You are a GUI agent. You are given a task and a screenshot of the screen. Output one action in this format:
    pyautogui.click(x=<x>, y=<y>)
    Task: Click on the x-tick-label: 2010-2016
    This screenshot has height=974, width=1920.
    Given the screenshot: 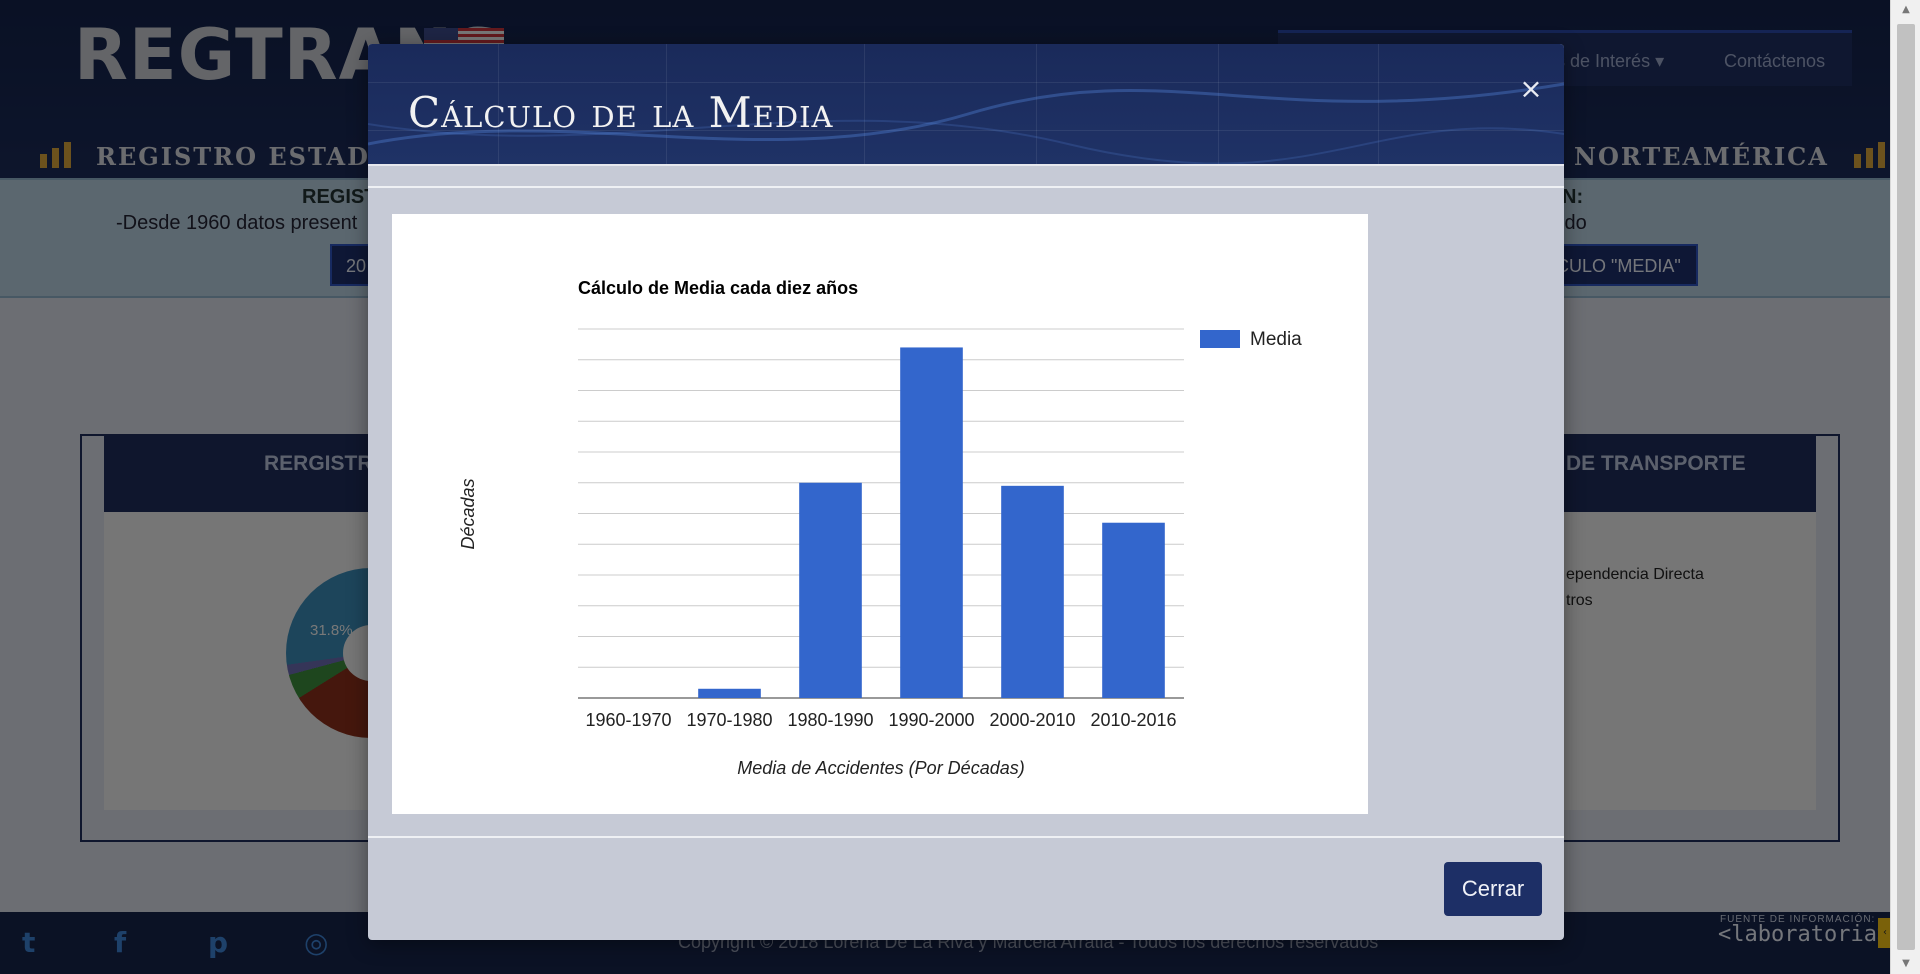 What is the action you would take?
    pyautogui.click(x=1133, y=720)
    